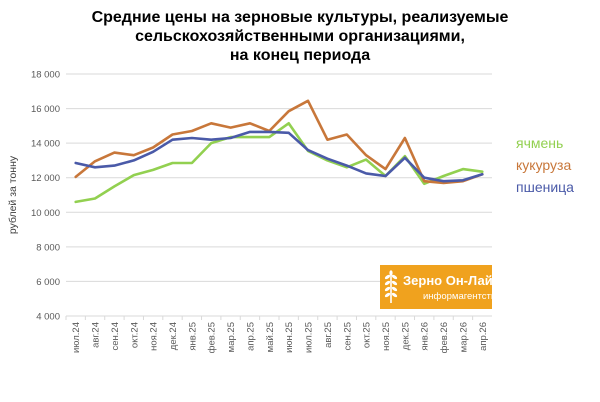  Describe the element at coordinates (76, 337) in the screenshot. I see `x-tick-label: июл.24` at that location.